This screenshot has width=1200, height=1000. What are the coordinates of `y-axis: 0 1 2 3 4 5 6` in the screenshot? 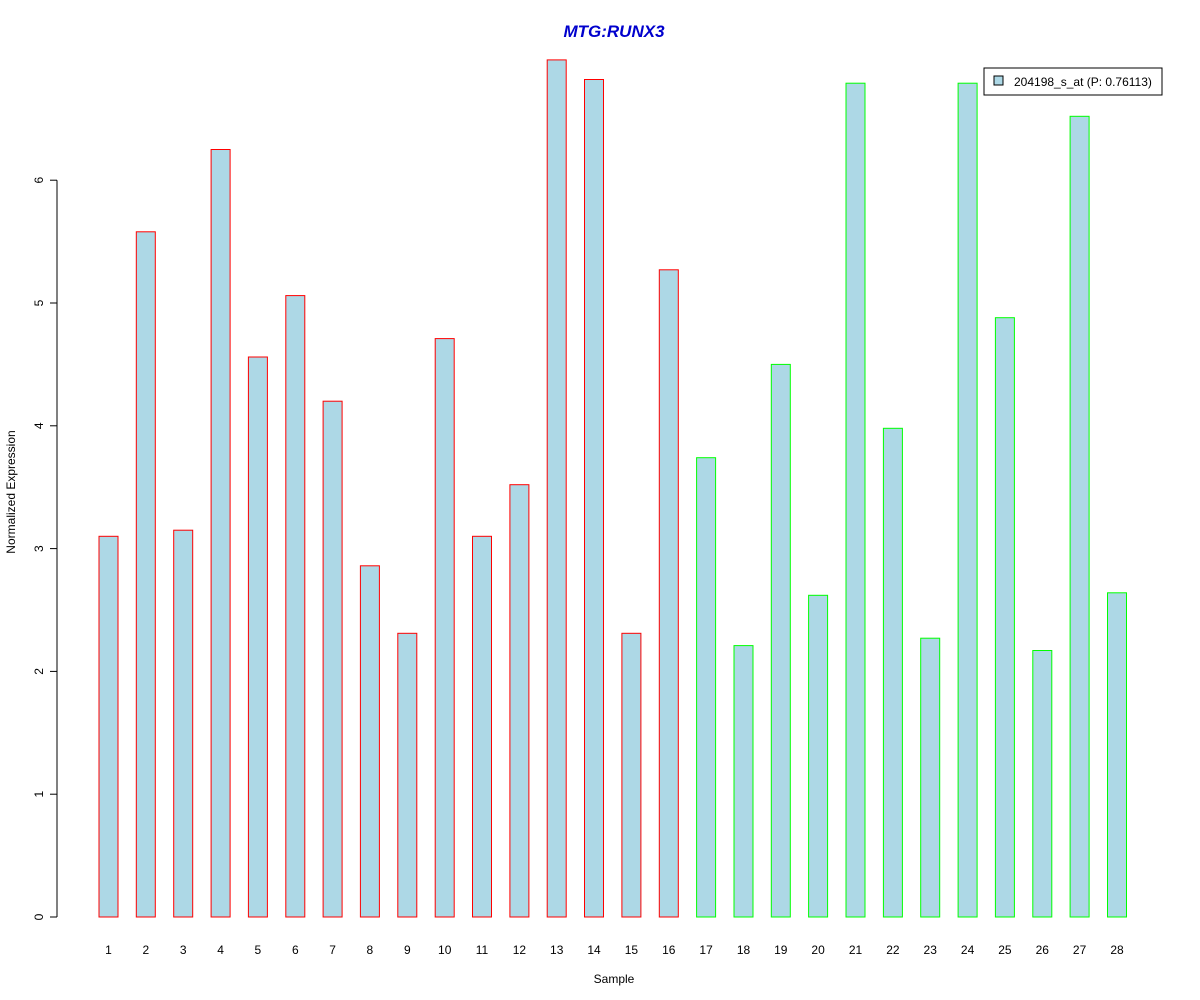 It's located at (45, 548).